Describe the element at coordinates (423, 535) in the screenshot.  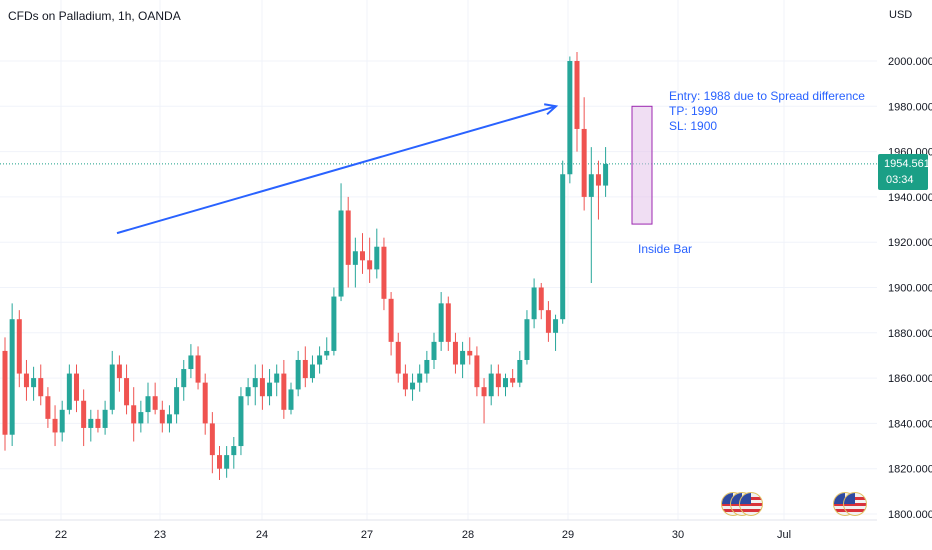
I see `time-axis: 22 23 24 27 28 29 30 Jul` at that location.